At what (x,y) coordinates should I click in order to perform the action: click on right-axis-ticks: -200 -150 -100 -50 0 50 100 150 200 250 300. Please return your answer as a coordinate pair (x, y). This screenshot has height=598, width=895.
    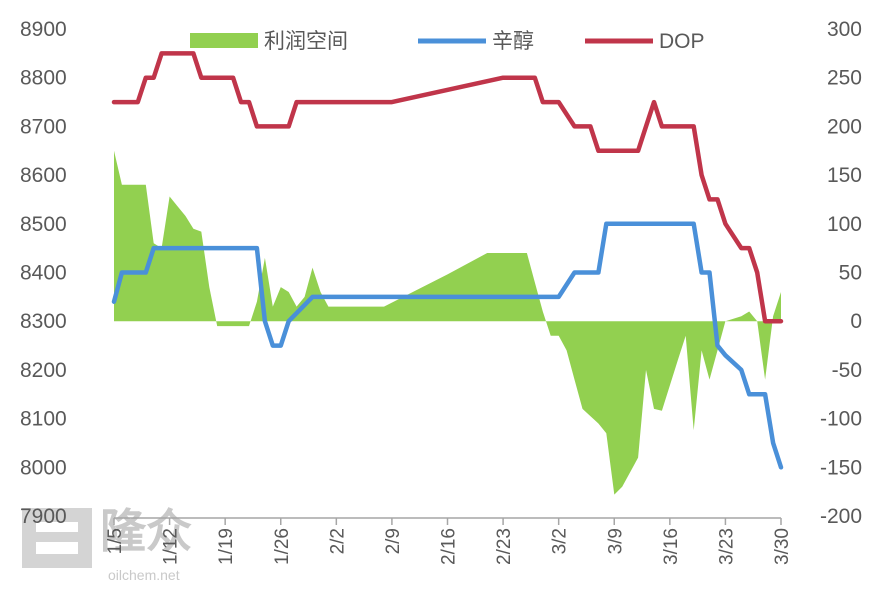
    Looking at the image, I should click on (841, 273).